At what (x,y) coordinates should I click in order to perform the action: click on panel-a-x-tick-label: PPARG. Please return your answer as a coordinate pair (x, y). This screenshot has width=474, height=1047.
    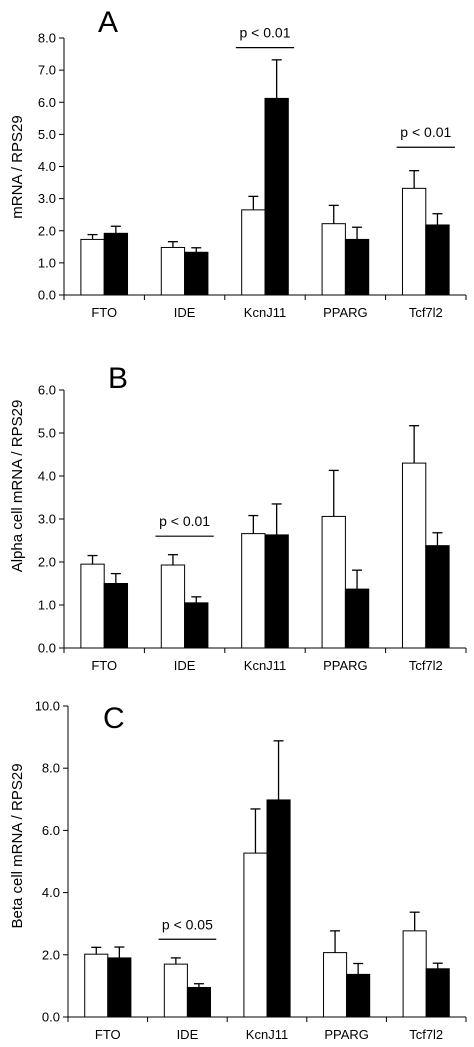
    Looking at the image, I should click on (345, 312).